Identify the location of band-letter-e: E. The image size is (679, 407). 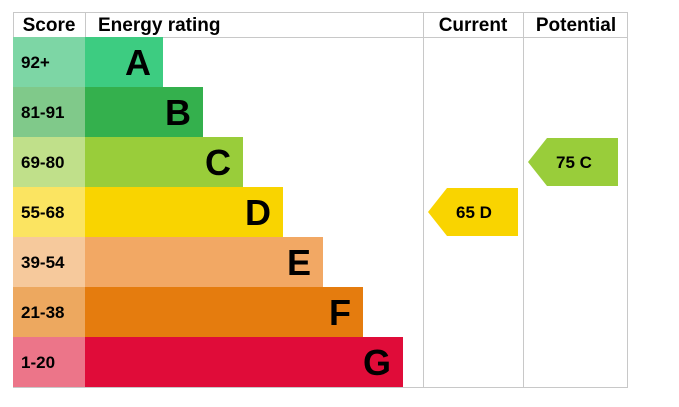
(299, 262).